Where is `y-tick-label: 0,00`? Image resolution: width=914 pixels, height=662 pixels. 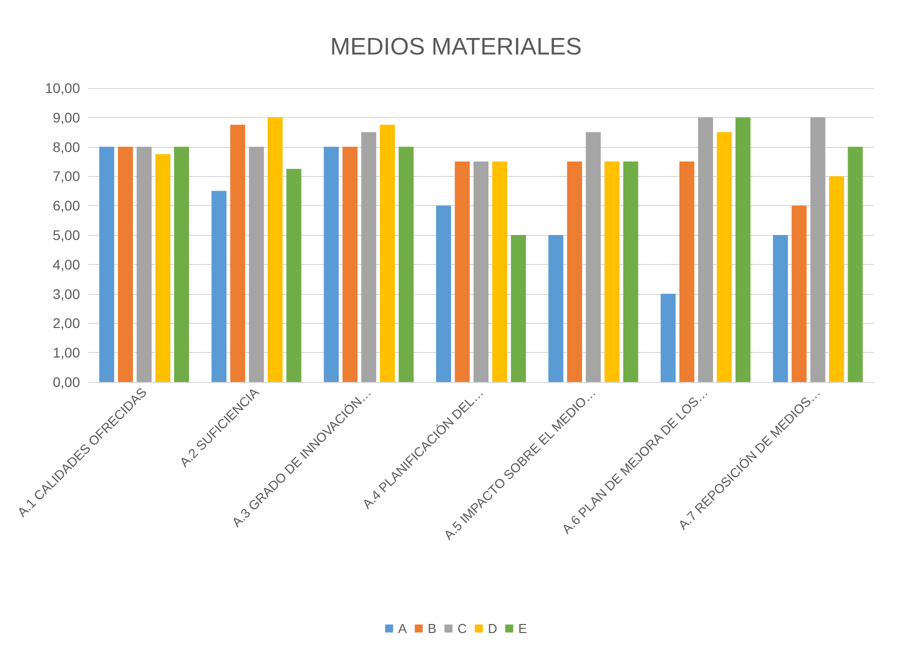 y-tick-label: 0,00 is located at coordinates (66, 382).